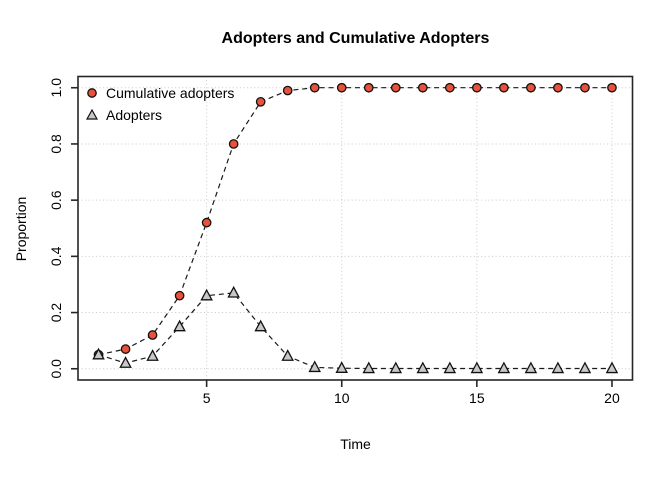 The image size is (672, 480). Describe the element at coordinates (92, 93) in the screenshot. I see `legend-circle-icon` at that location.